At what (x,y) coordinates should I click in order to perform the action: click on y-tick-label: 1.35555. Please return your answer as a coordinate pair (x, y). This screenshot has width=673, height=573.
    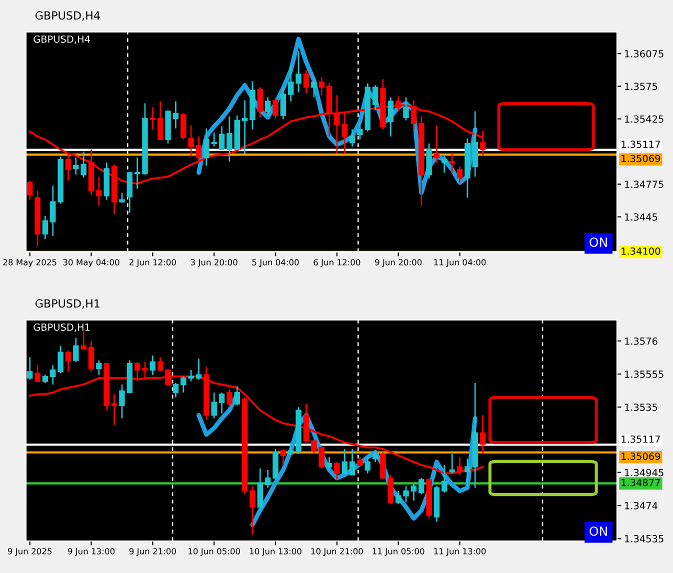
    Looking at the image, I should click on (644, 374).